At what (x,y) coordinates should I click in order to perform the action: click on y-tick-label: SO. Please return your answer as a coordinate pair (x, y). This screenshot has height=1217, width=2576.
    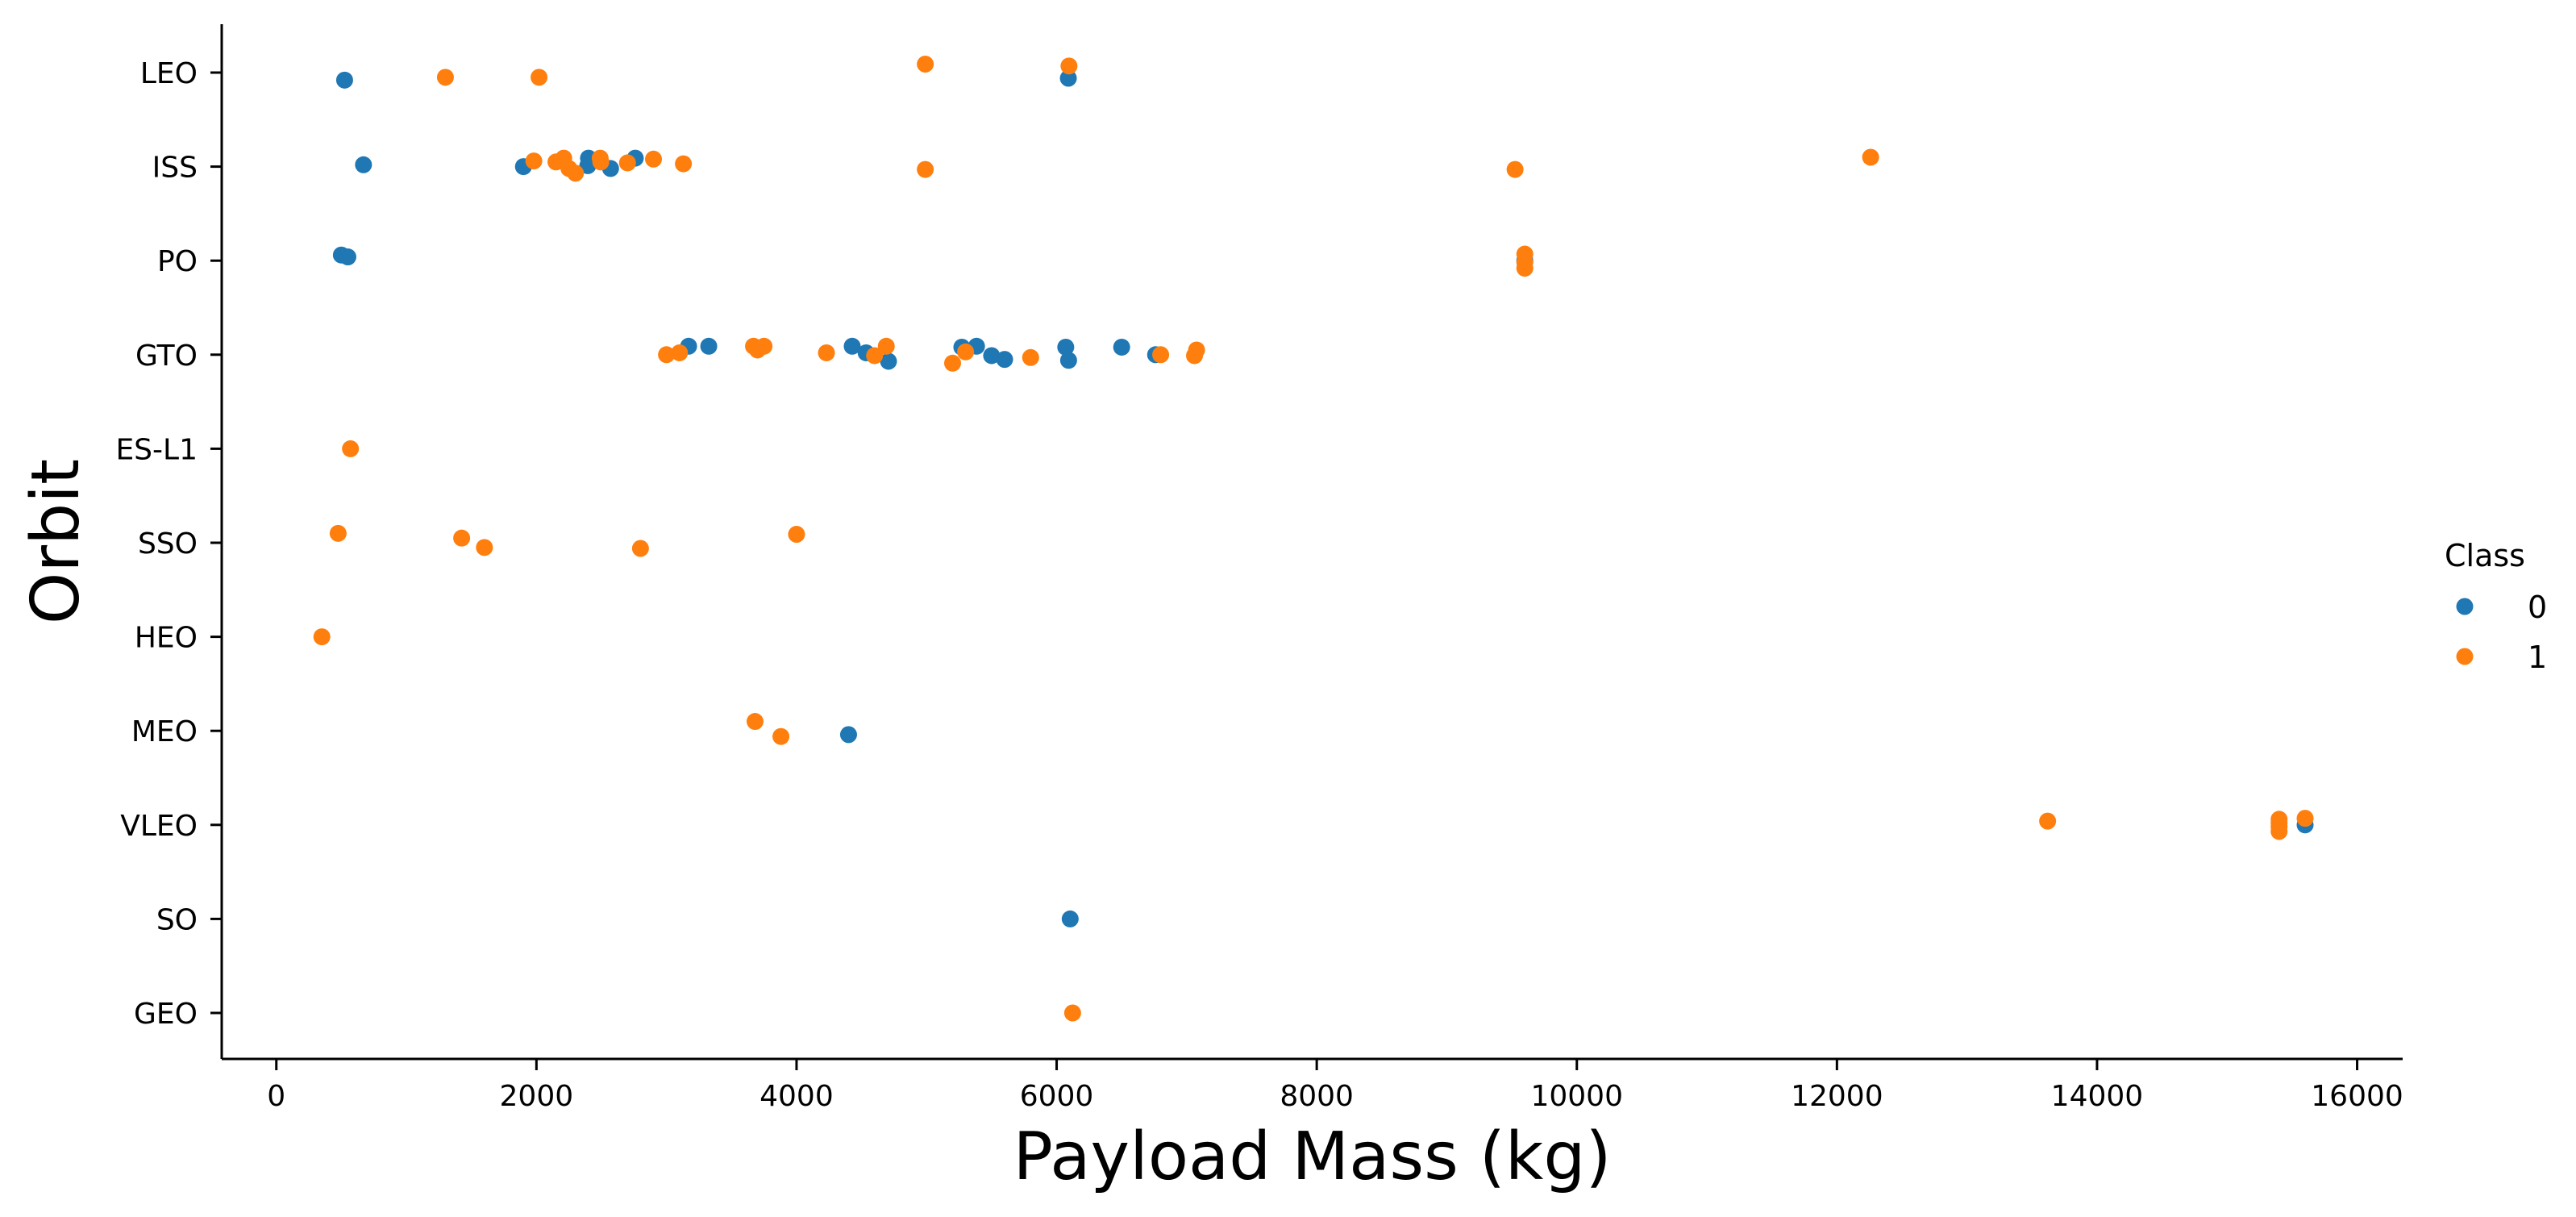
    Looking at the image, I should click on (177, 919).